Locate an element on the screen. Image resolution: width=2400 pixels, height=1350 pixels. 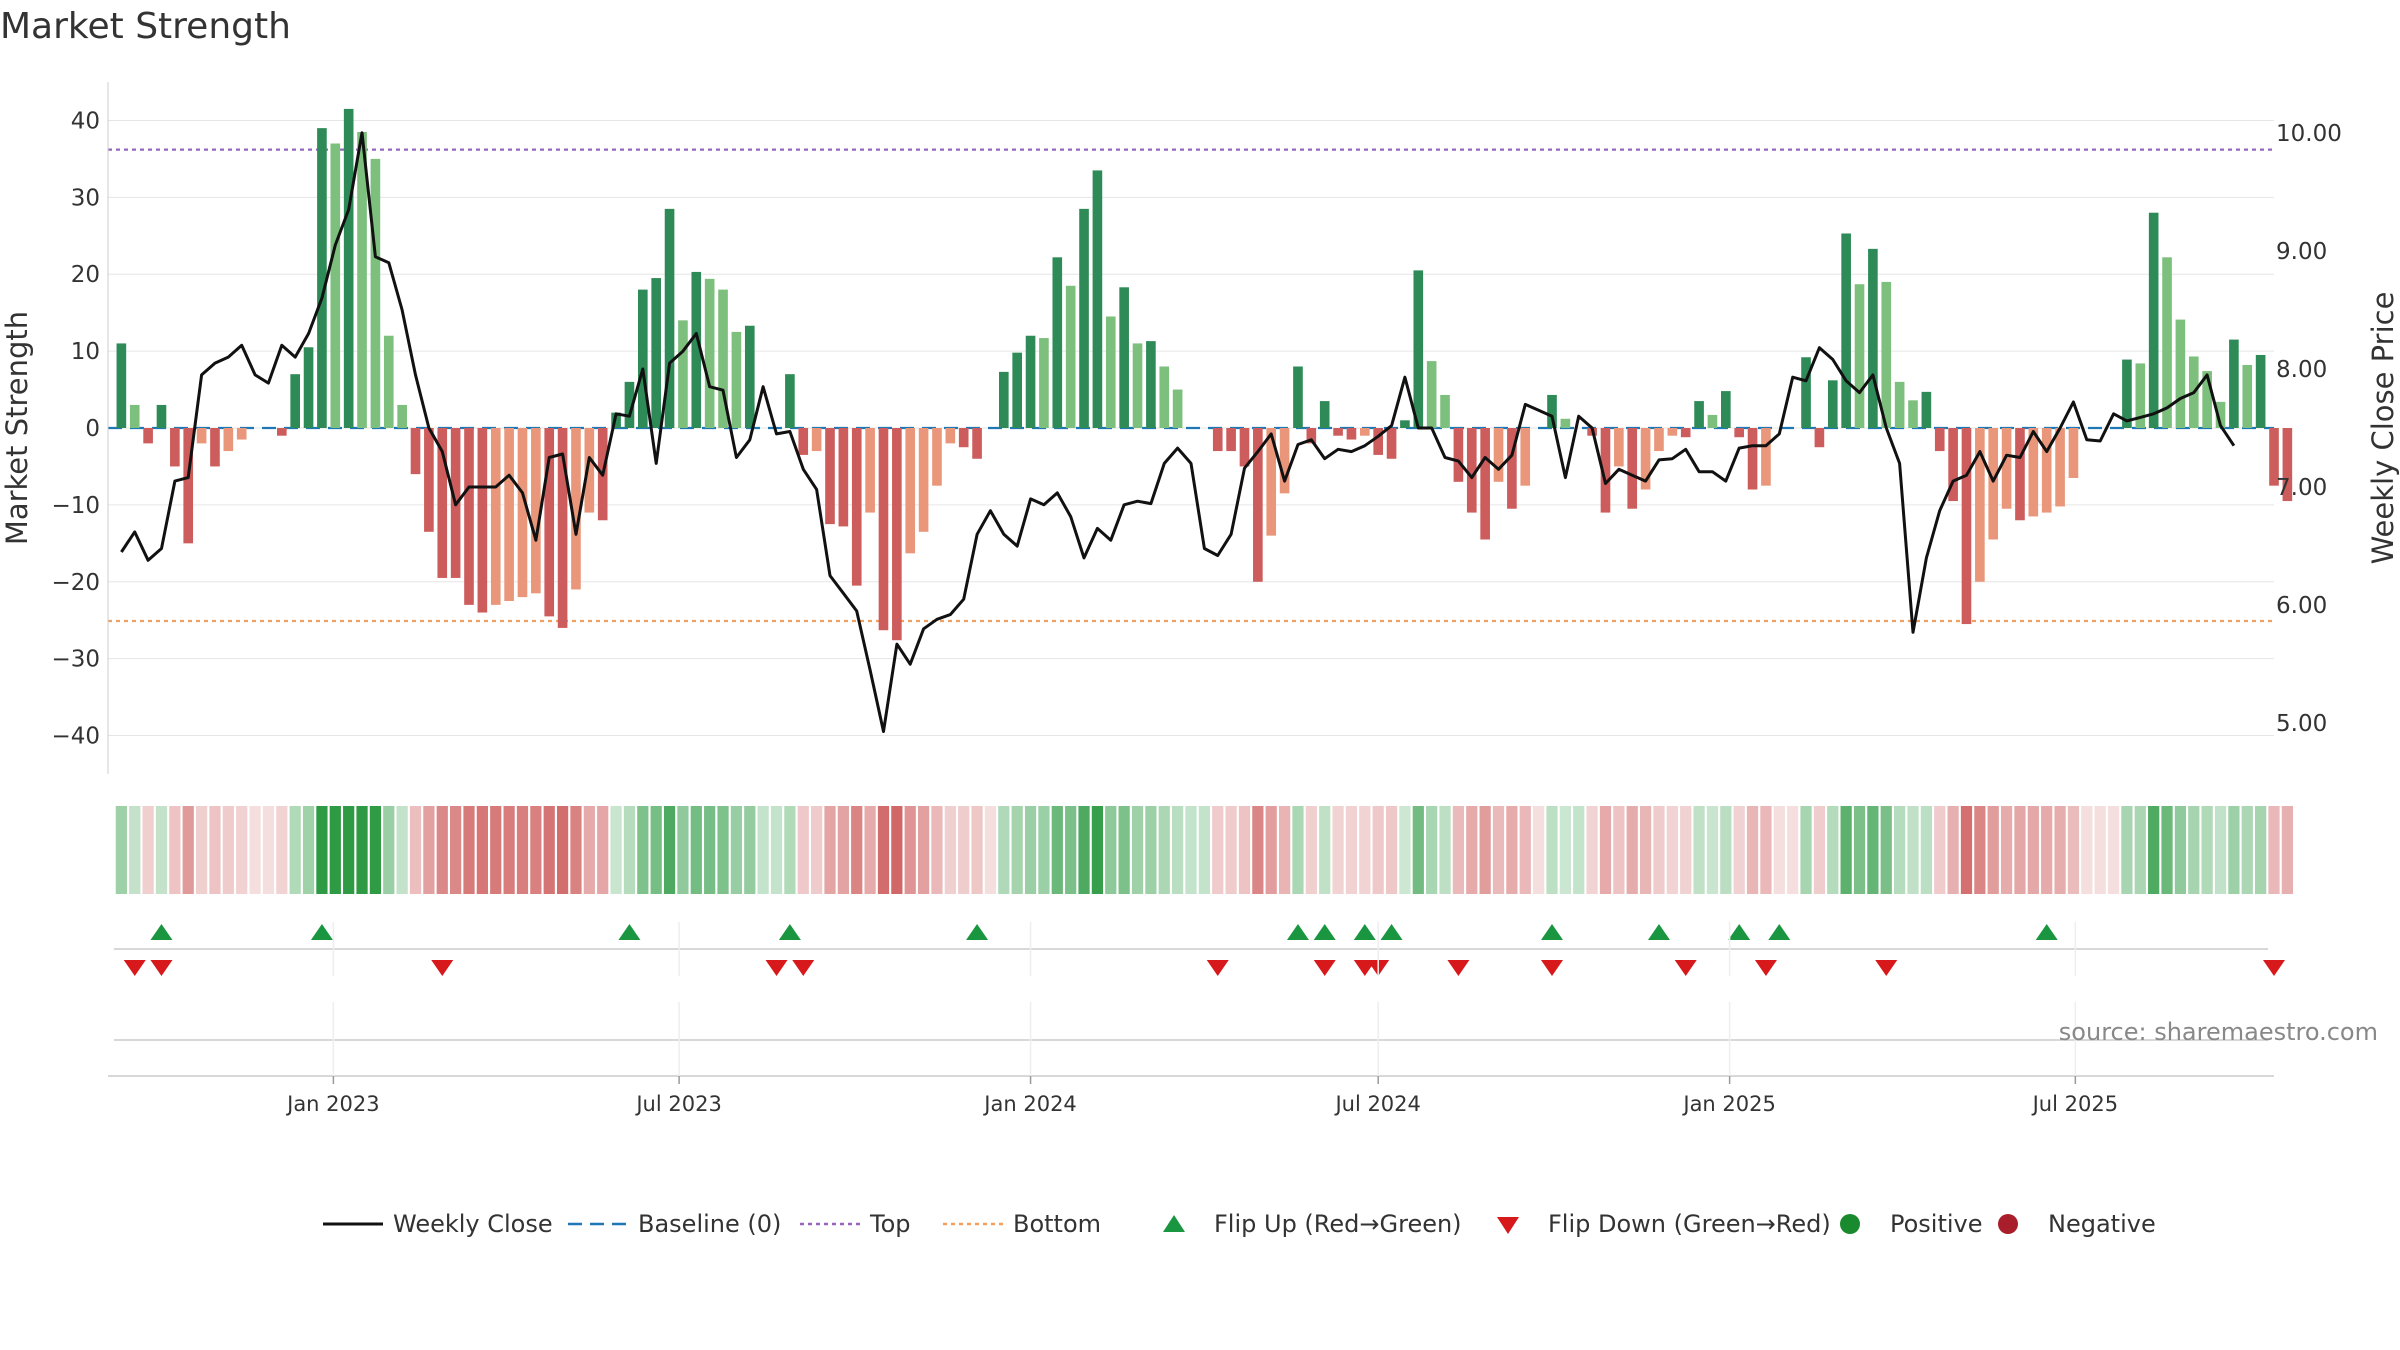
date-tick-label: Jul 2025 is located at coordinates (2074, 1104).